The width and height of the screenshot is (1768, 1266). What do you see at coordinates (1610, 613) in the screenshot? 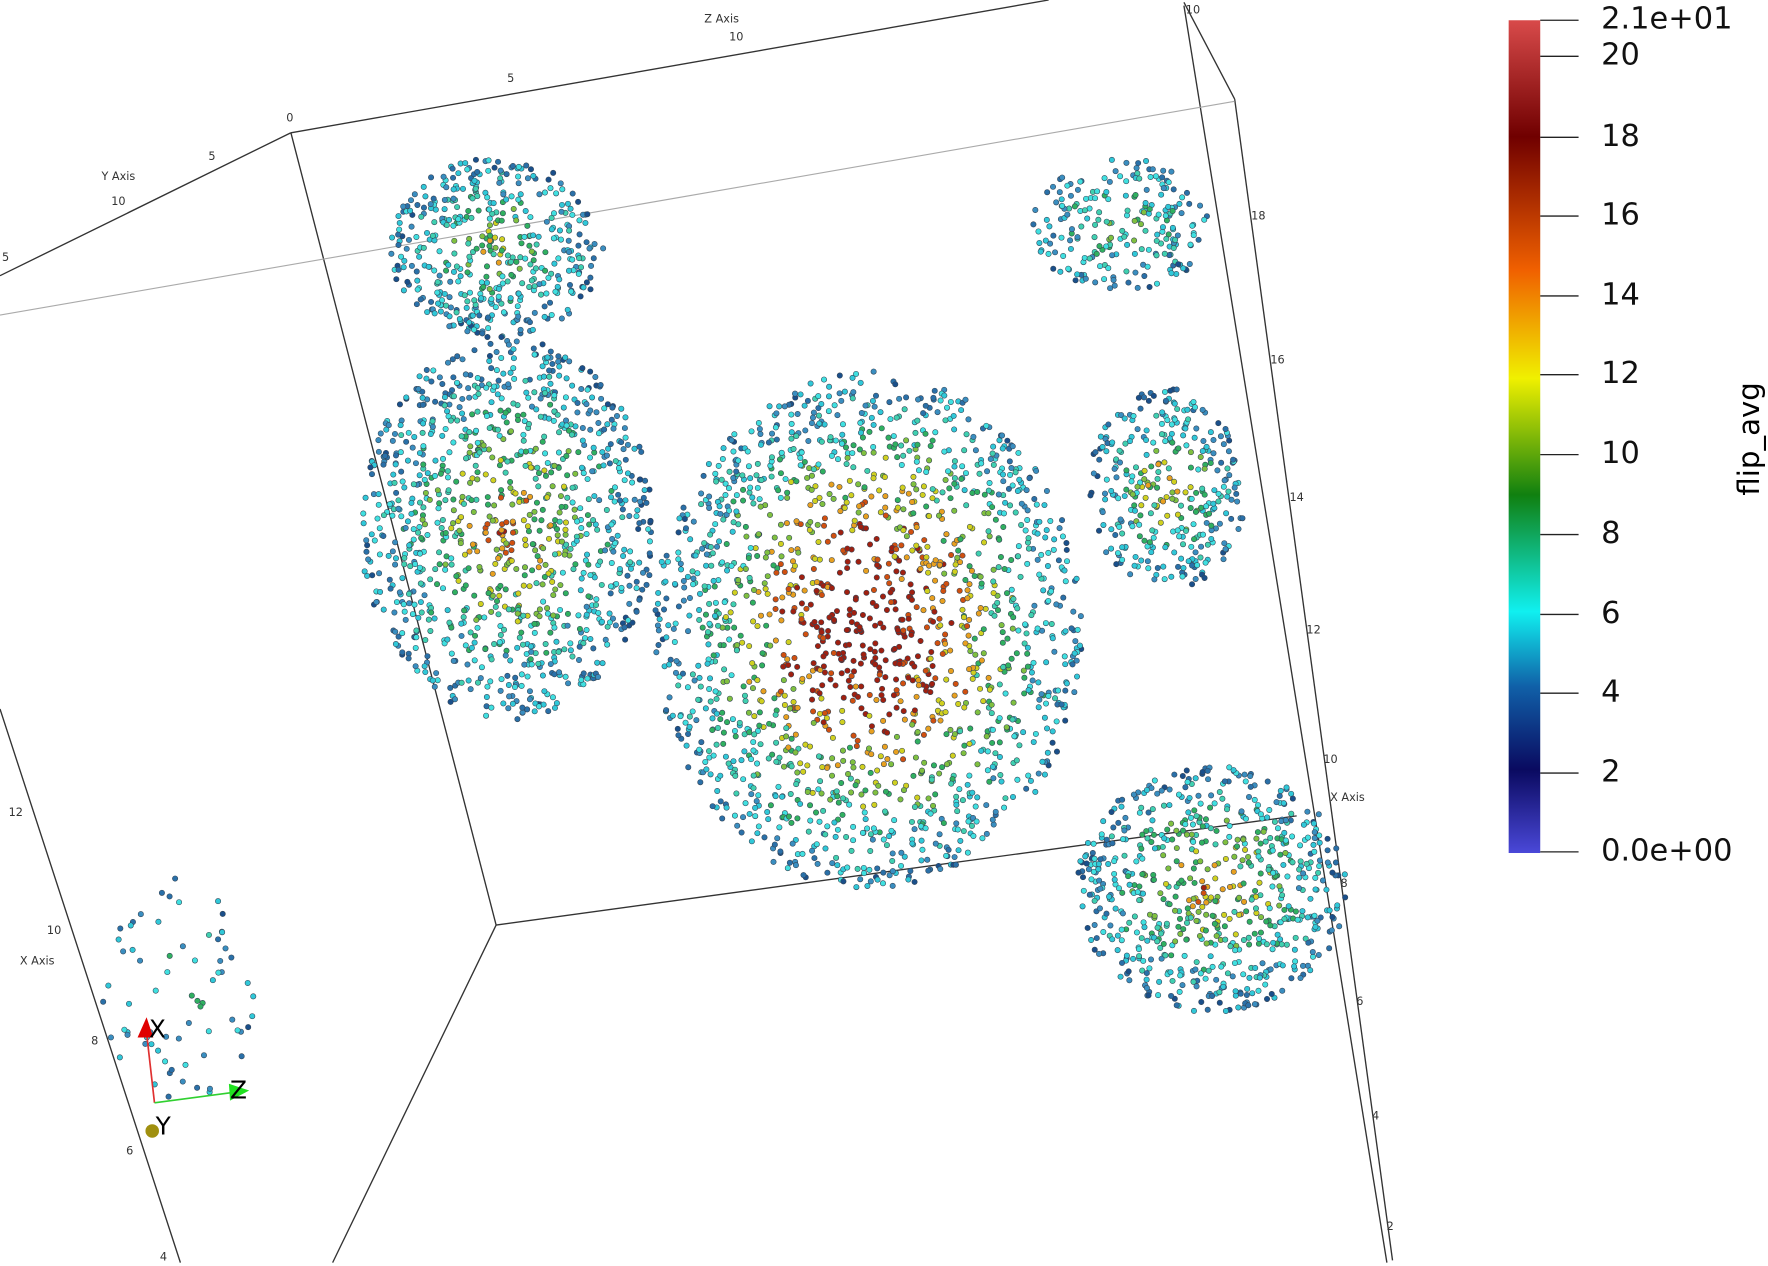
I see `colorbar-label: 6` at bounding box center [1610, 613].